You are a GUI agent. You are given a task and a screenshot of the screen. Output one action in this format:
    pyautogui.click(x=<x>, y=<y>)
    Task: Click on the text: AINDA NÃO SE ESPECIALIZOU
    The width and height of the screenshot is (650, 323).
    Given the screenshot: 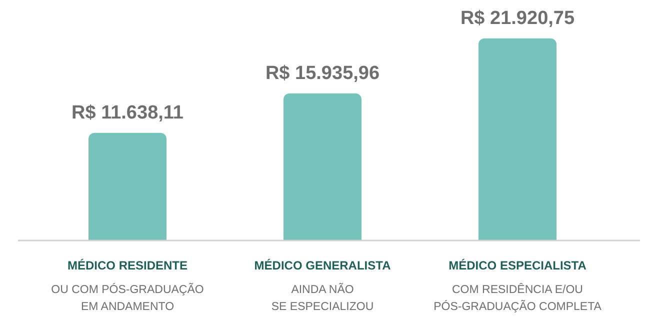 What is the action you would take?
    pyautogui.click(x=322, y=298)
    